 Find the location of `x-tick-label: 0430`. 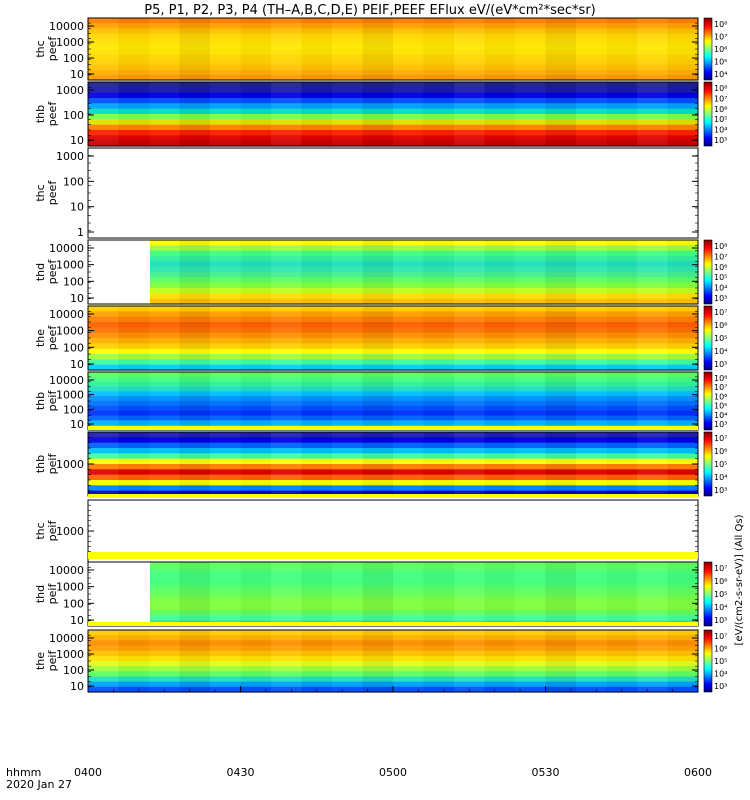

x-tick-label: 0430 is located at coordinates (241, 772).